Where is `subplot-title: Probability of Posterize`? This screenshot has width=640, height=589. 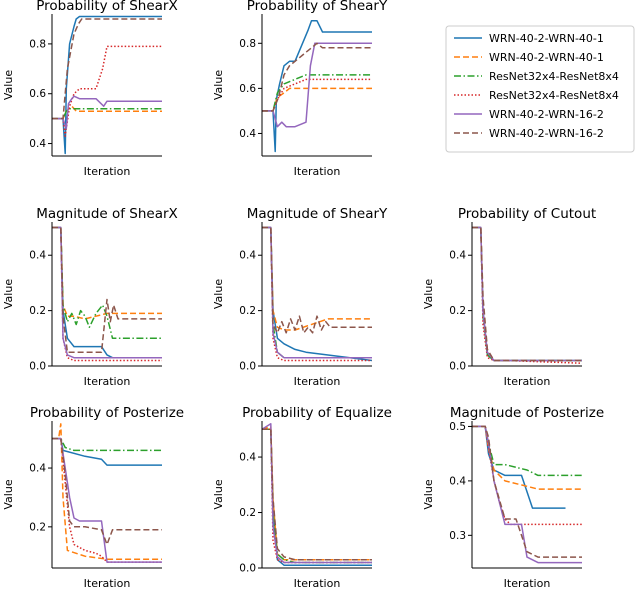
subplot-title: Probability of Posterize is located at coordinates (107, 413).